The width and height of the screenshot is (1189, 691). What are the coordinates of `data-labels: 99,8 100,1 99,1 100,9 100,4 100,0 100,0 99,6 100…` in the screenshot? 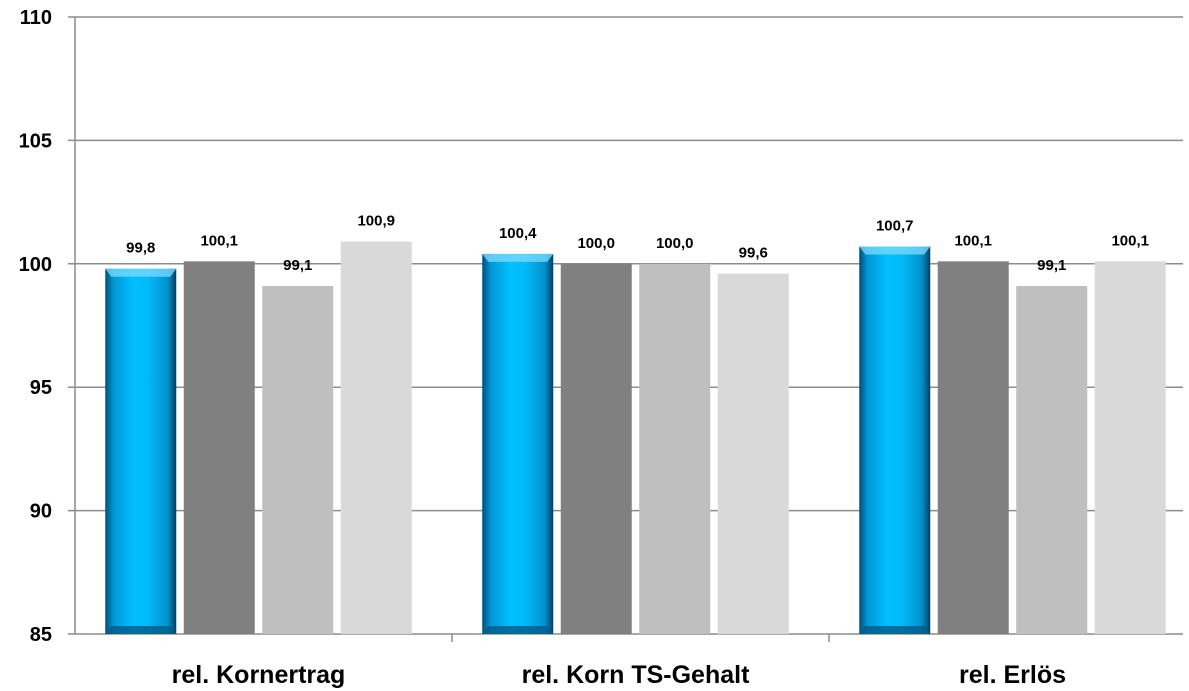 It's located at (637, 243).